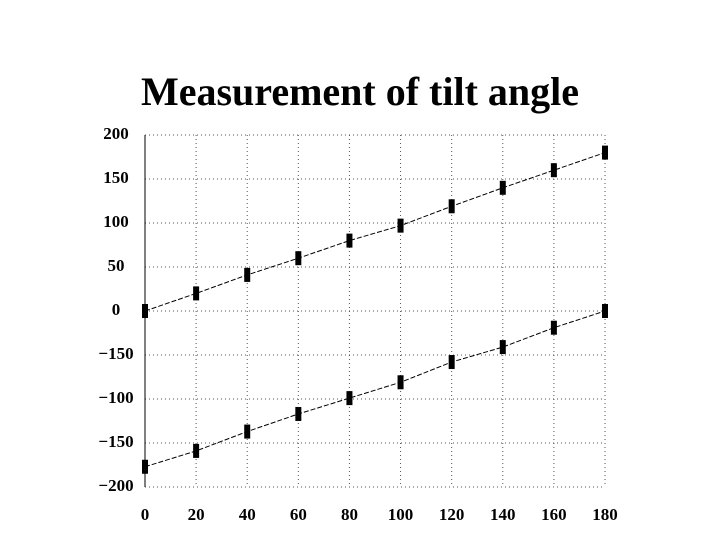 The width and height of the screenshot is (720, 540). I want to click on y-tick-label: −100, so click(115, 397).